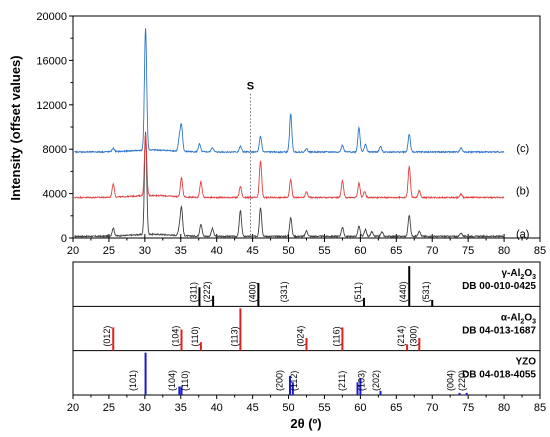  I want to click on x-tick-label-lower: 20, so click(73, 408).